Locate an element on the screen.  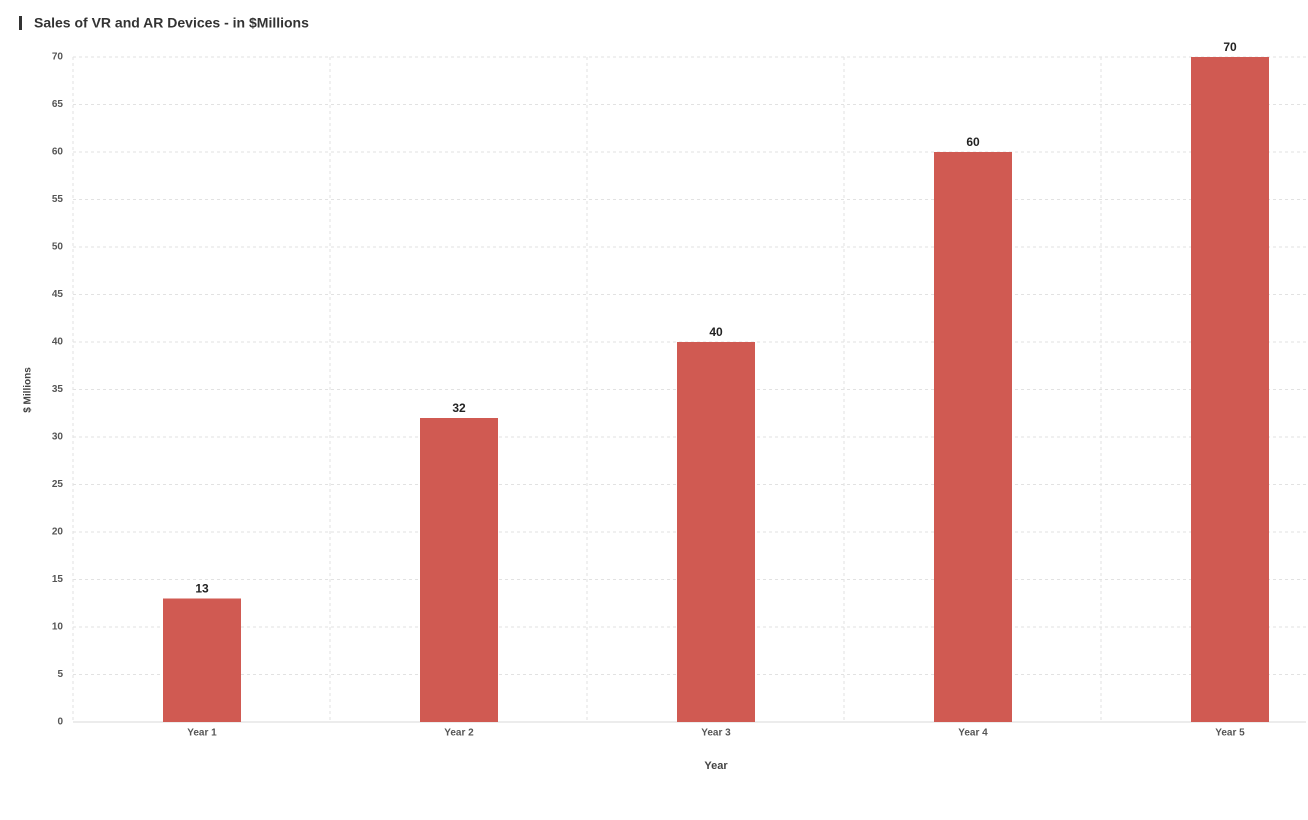
value-label: 32 is located at coordinates (459, 408).